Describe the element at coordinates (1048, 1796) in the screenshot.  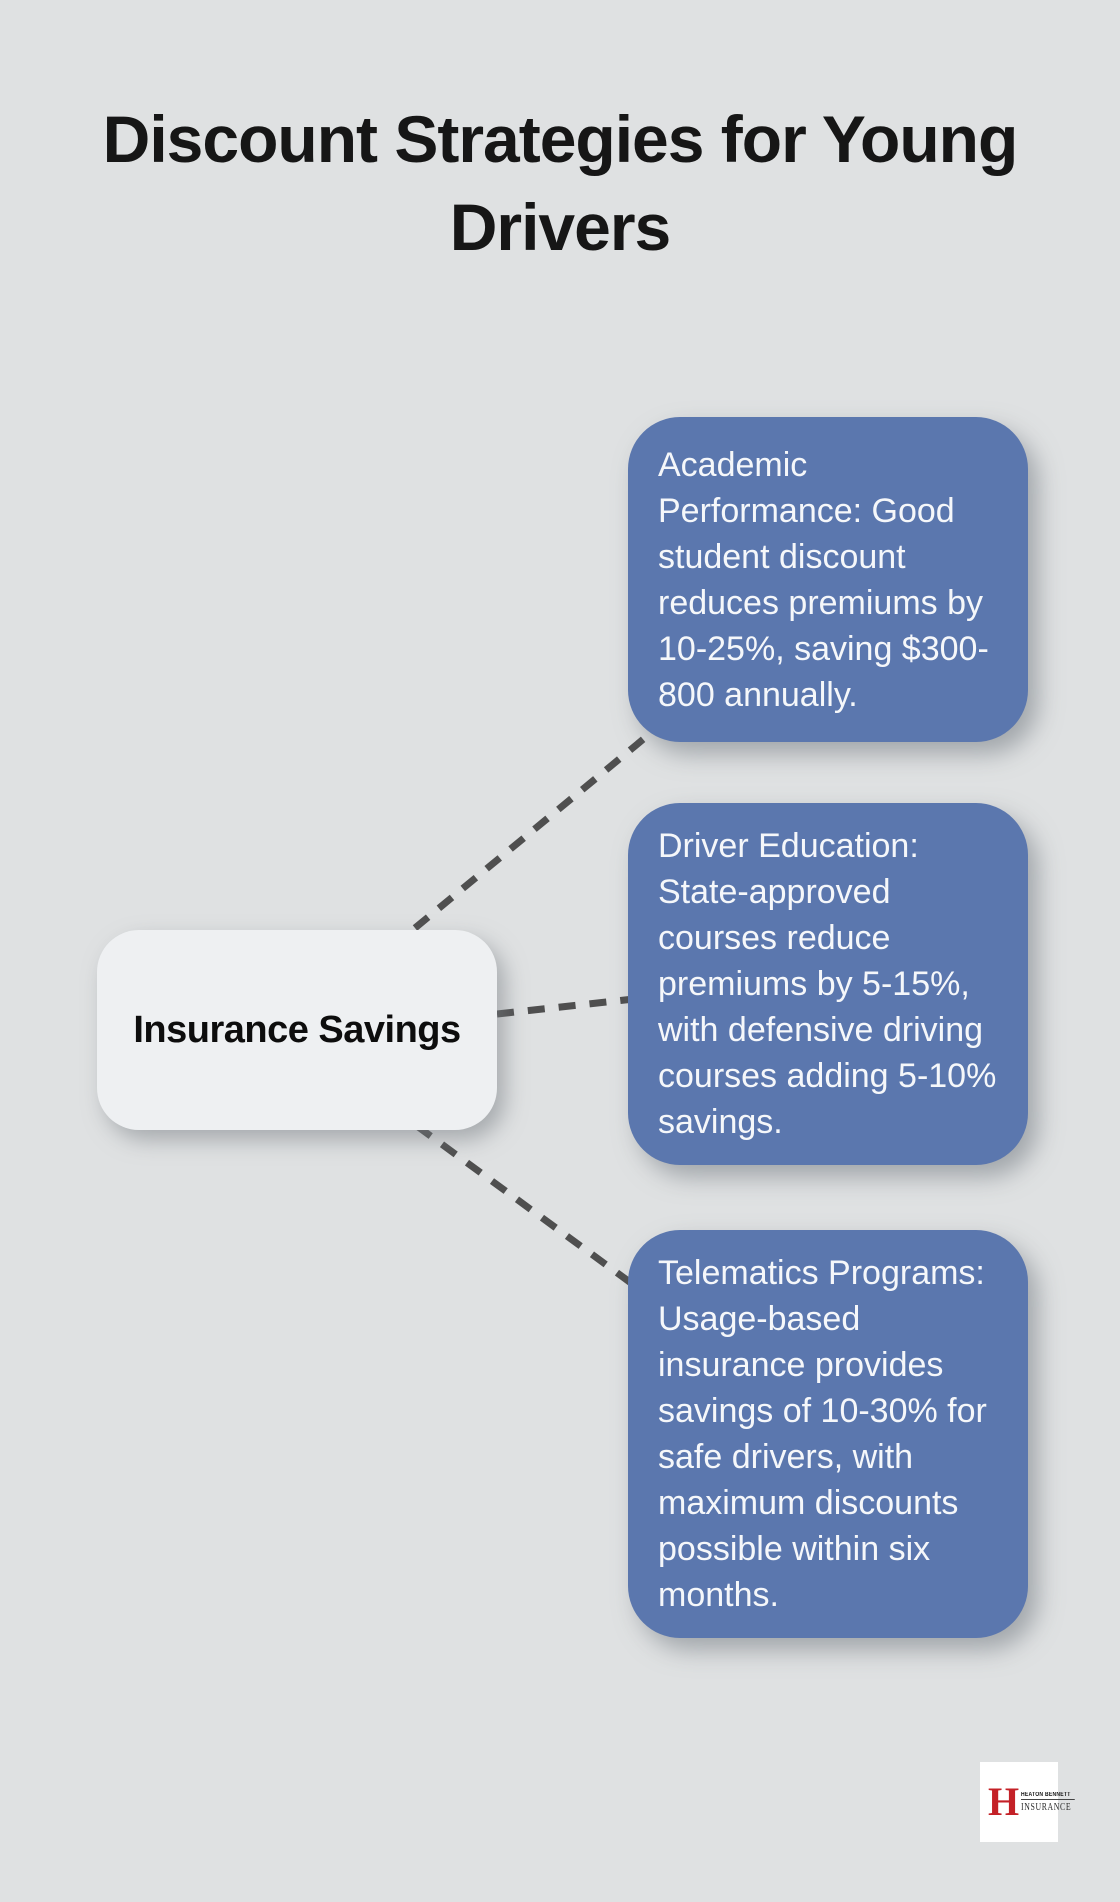
I see `logo-company-name: HEATON BENNETT` at that location.